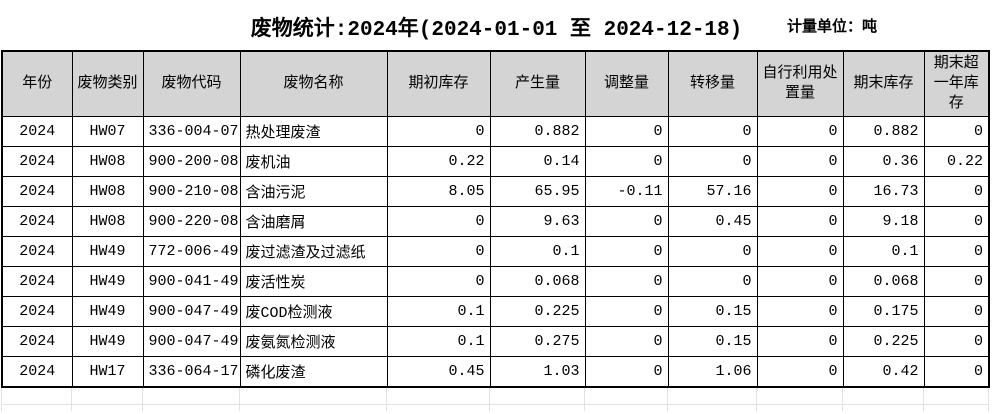 Image resolution: width=993 pixels, height=414 pixels. I want to click on cell-opening-stock: 0.45, so click(438, 372).